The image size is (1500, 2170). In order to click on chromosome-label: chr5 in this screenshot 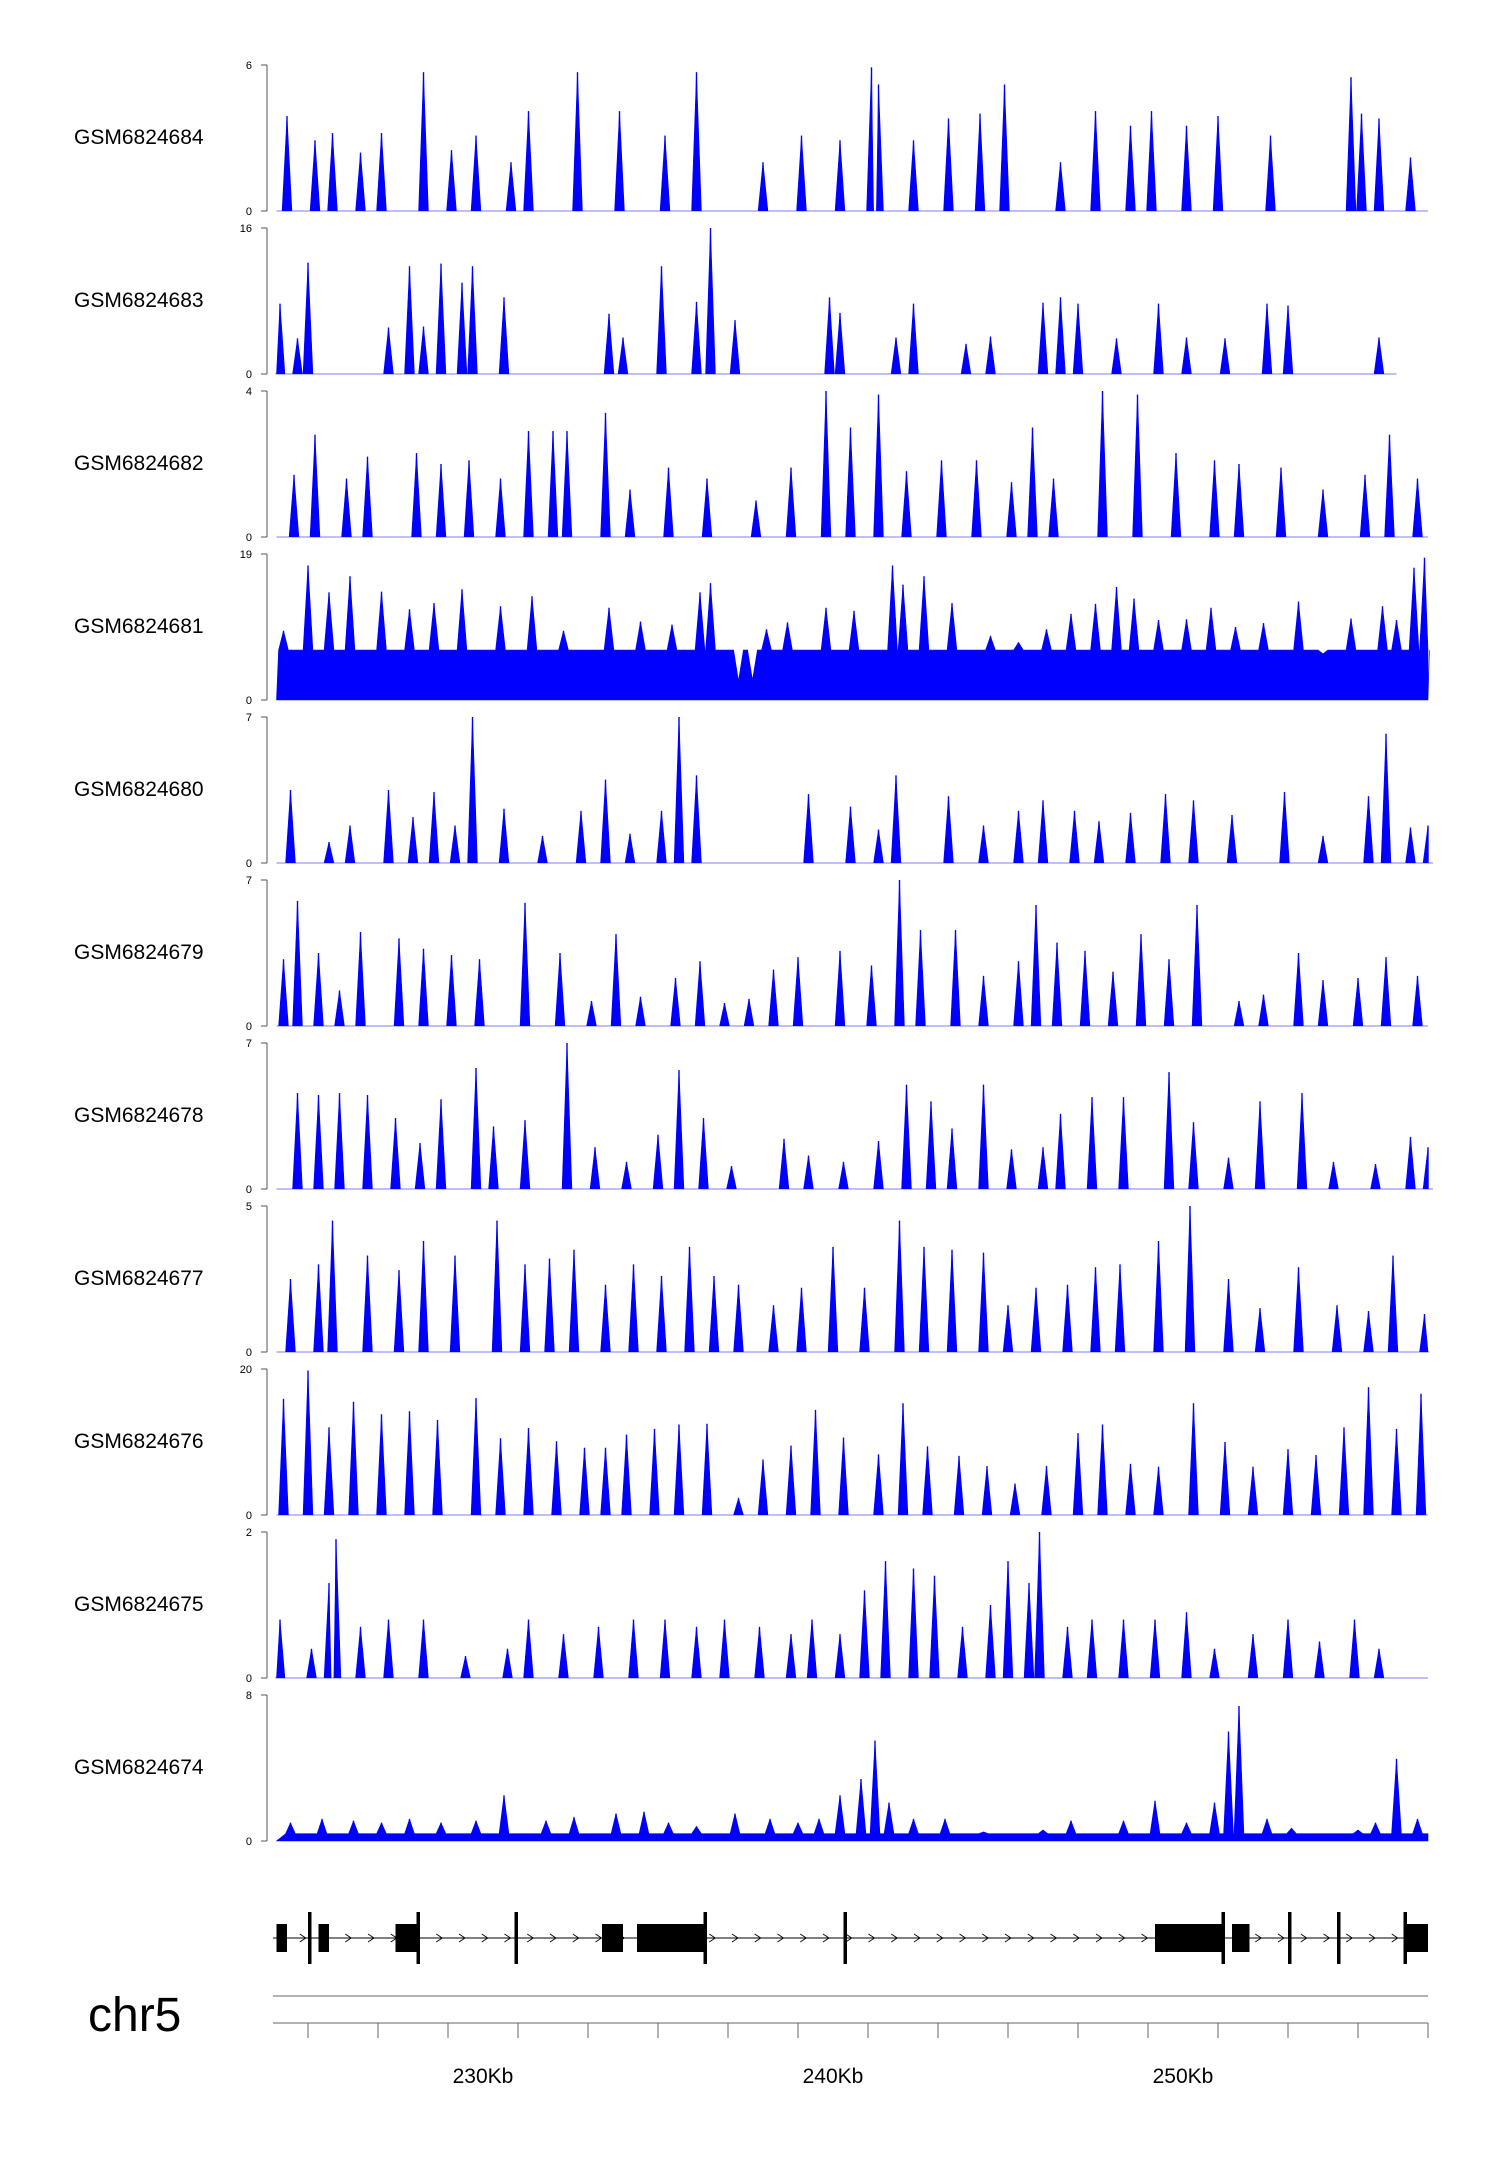, I will do `click(134, 2015)`.